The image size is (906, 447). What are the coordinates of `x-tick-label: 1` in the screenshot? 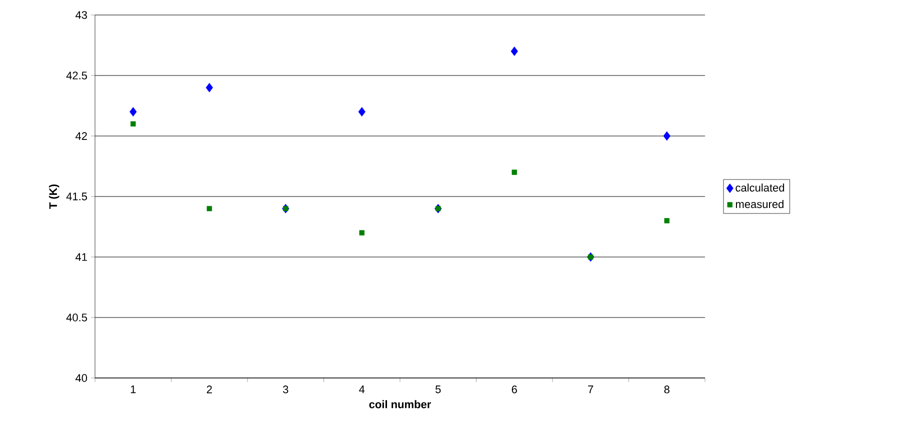 It's located at (133, 390).